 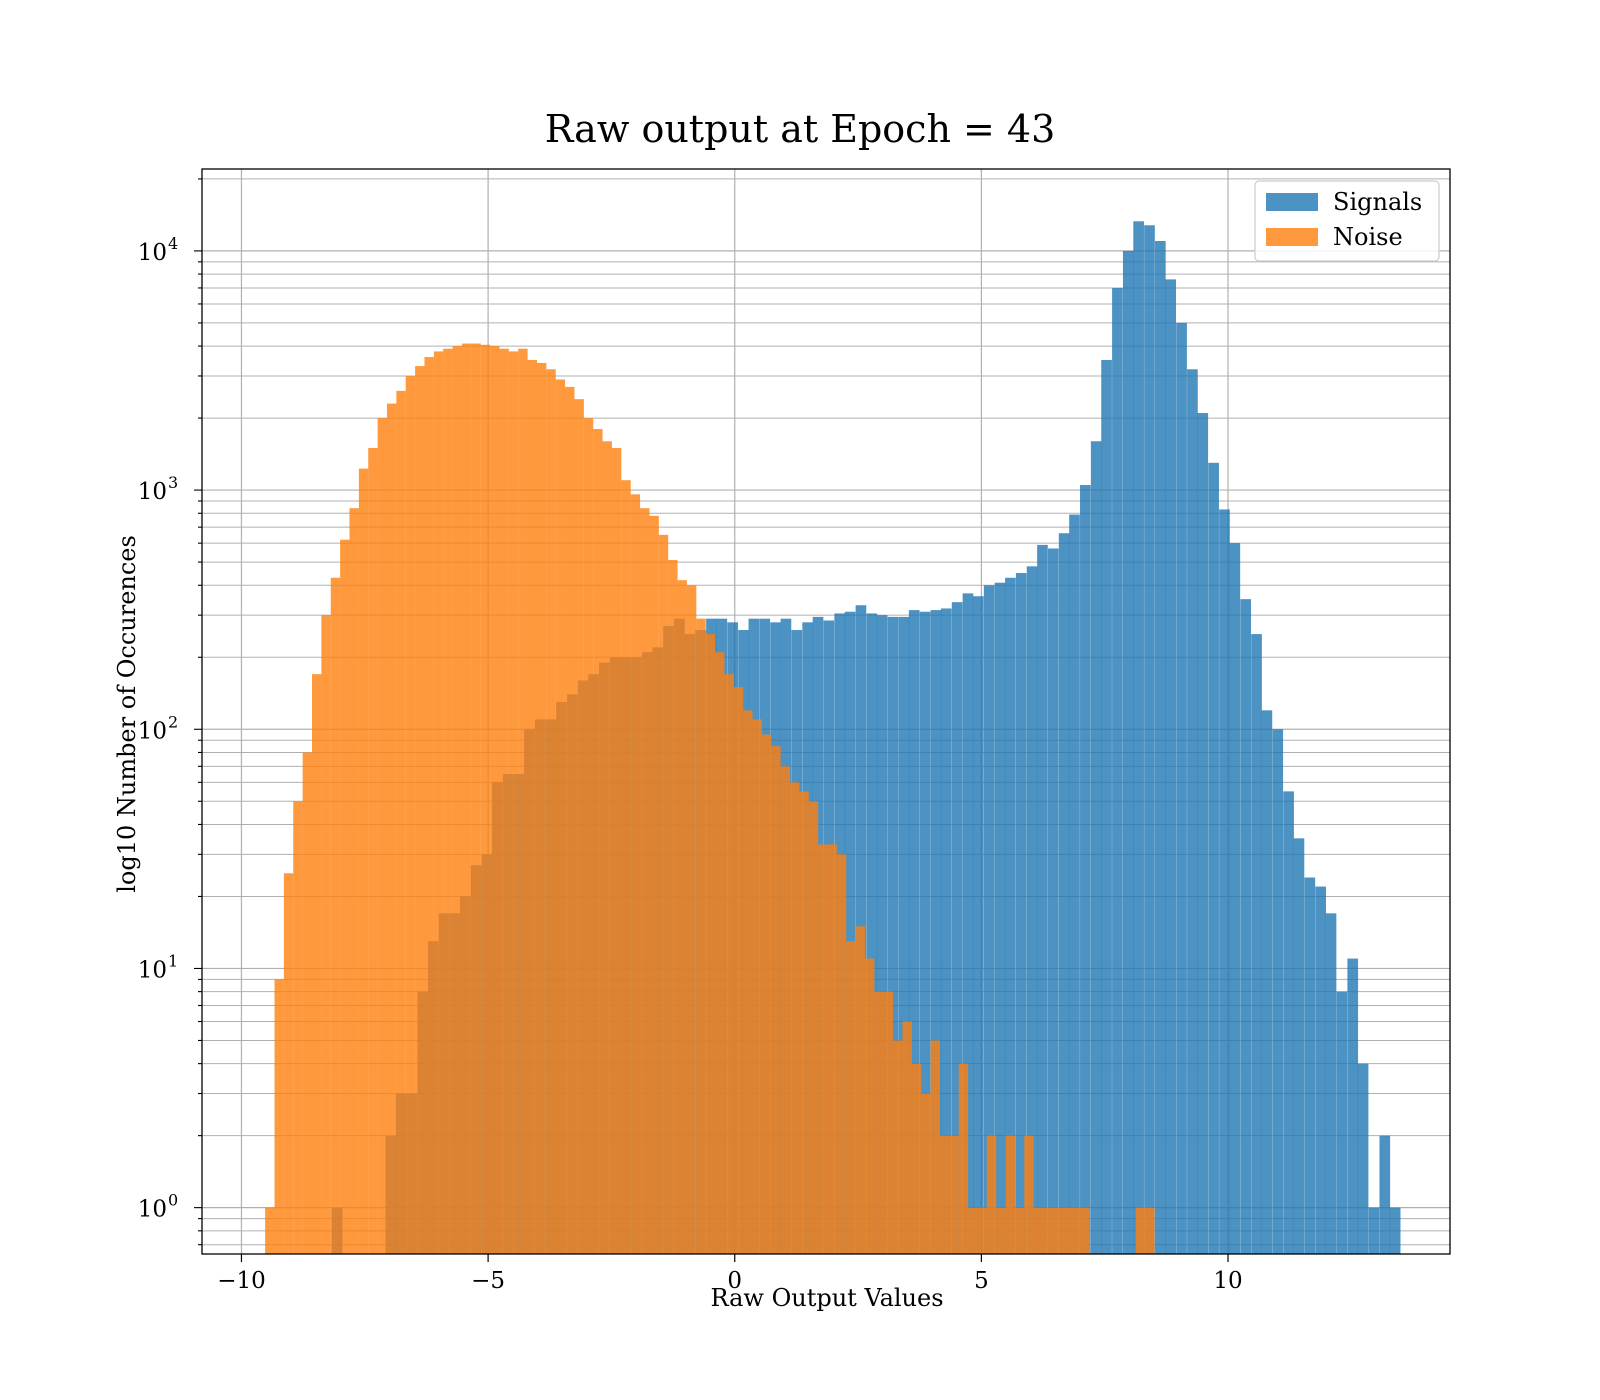 What do you see at coordinates (488, 1281) in the screenshot?
I see `x-tick-label: −5` at bounding box center [488, 1281].